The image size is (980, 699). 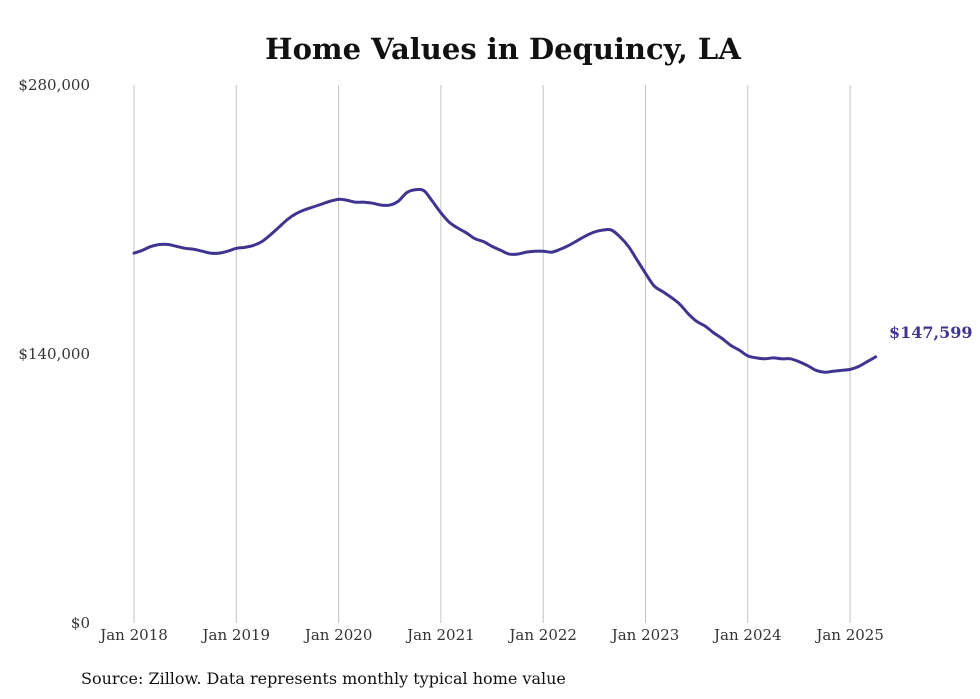 What do you see at coordinates (54, 85) in the screenshot?
I see `y-tick-label: $280,000` at bounding box center [54, 85].